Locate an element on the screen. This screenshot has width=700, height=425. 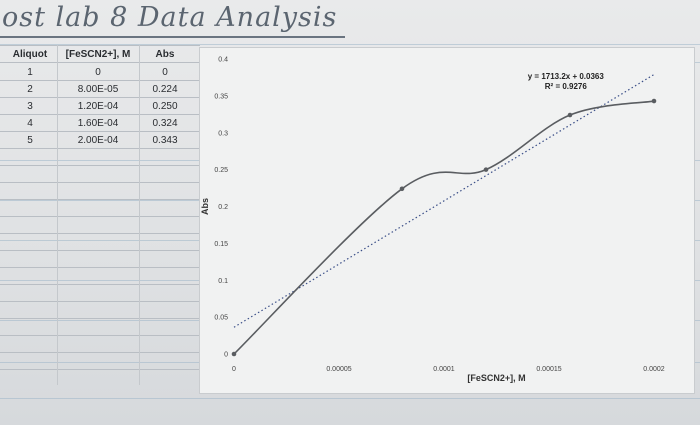
x-tick-label: 0.00015 is located at coordinates (548, 369).